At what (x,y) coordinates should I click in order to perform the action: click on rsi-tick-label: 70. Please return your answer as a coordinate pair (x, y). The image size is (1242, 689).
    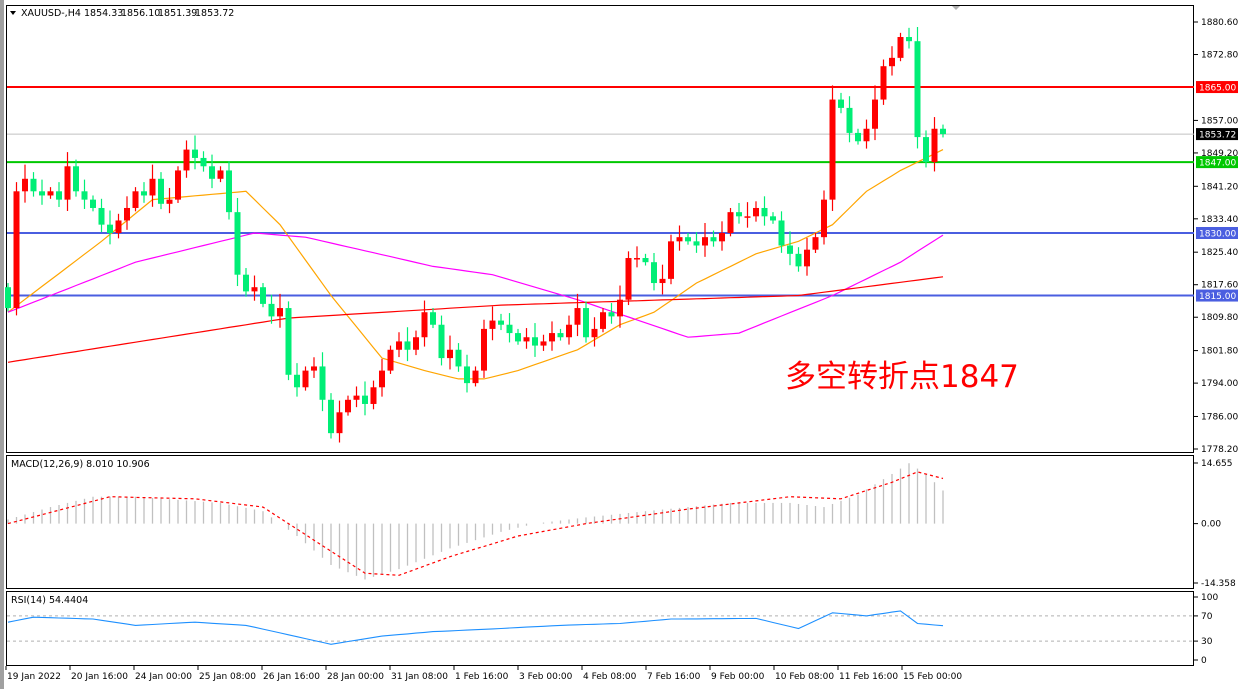
    Looking at the image, I should click on (1207, 617).